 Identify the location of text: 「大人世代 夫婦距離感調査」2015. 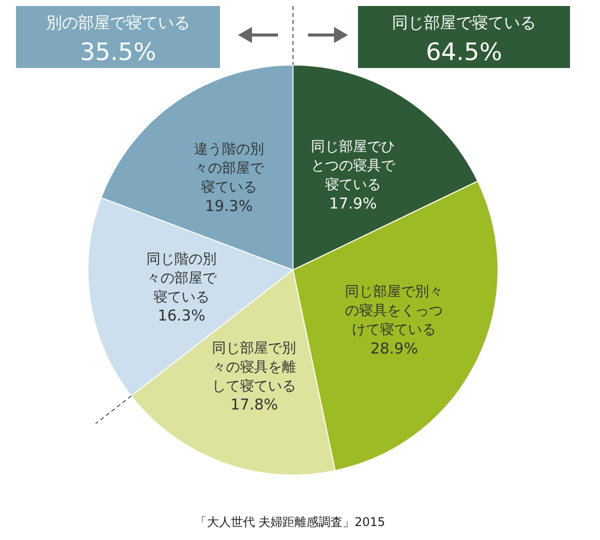
(290, 522).